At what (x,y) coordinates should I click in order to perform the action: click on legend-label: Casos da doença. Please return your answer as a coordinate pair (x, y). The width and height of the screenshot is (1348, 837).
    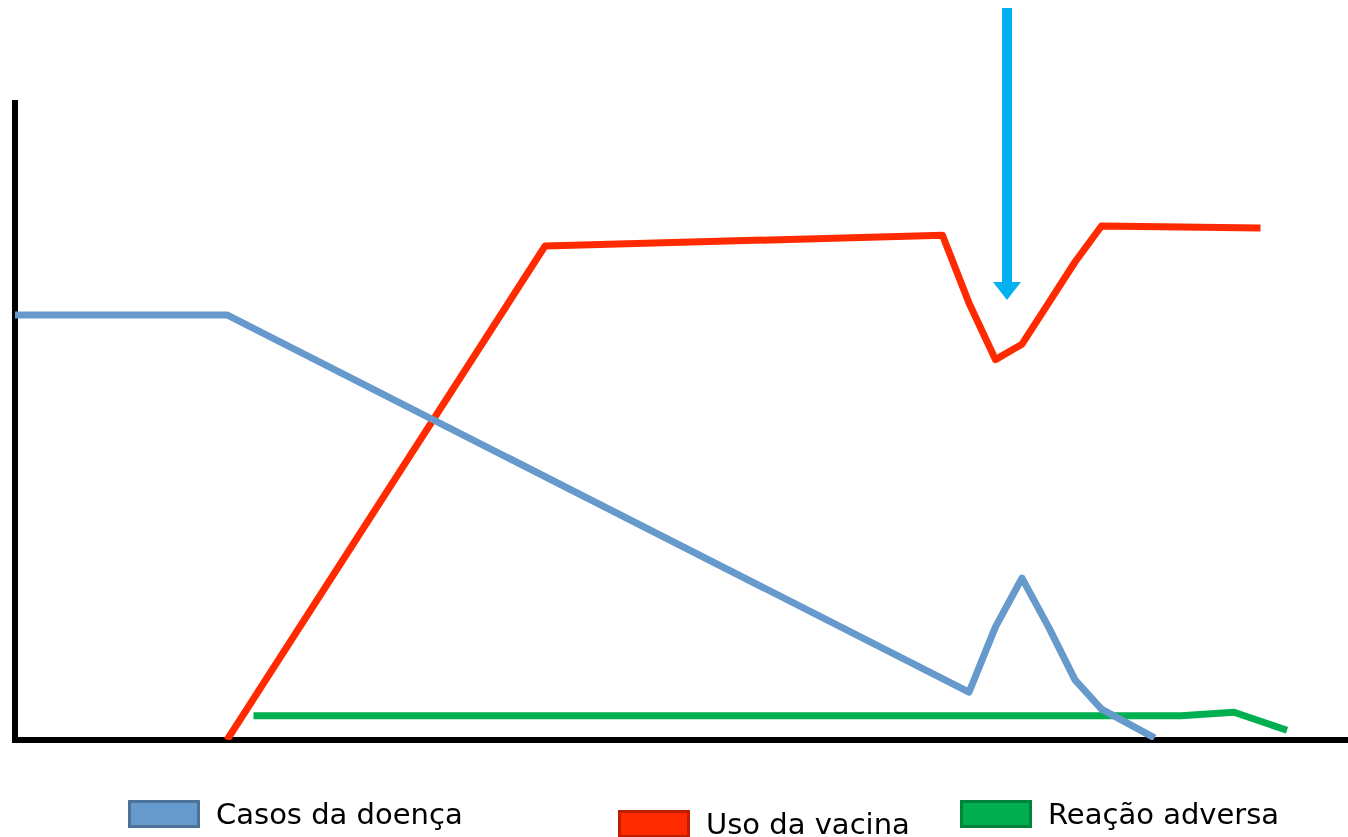
    Looking at the image, I should click on (339, 814).